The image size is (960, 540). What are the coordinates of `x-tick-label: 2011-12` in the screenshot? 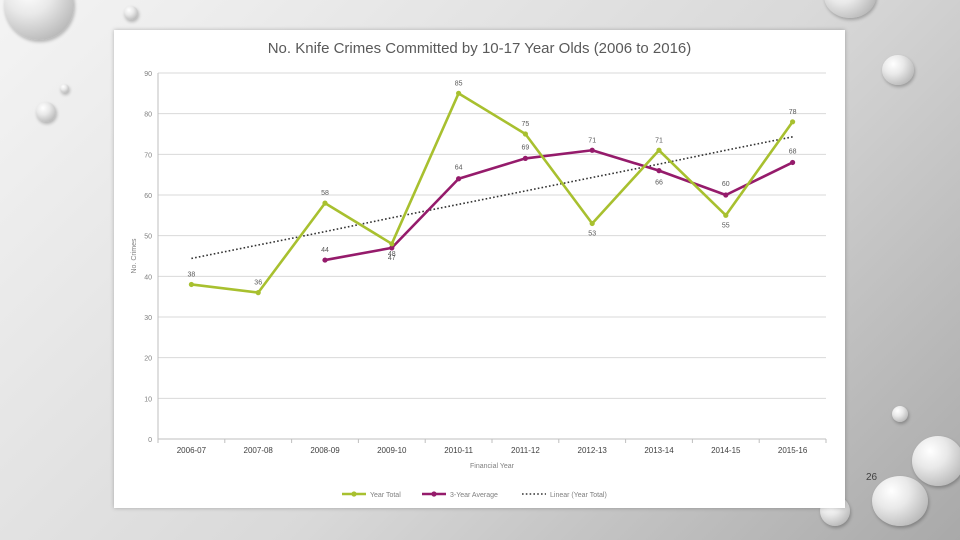 It's located at (525, 450).